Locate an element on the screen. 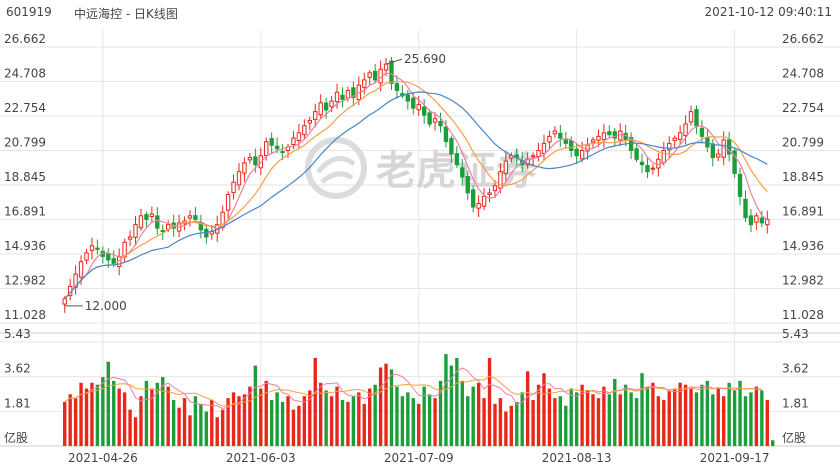 The image size is (840, 470). volume-tick-label-right: 3.62 is located at coordinates (795, 369).